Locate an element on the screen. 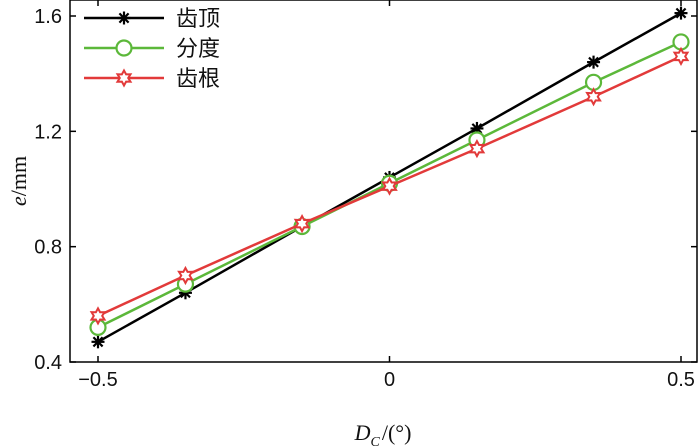 The width and height of the screenshot is (700, 448). y-axis-label: e/mm is located at coordinates (18, 181).